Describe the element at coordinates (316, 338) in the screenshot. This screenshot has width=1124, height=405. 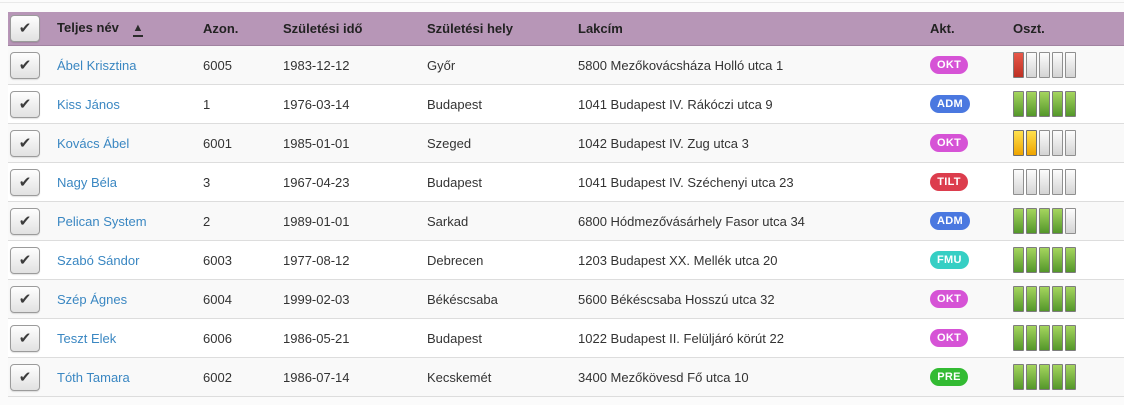
I see `birth-date: 1986-05-21` at that location.